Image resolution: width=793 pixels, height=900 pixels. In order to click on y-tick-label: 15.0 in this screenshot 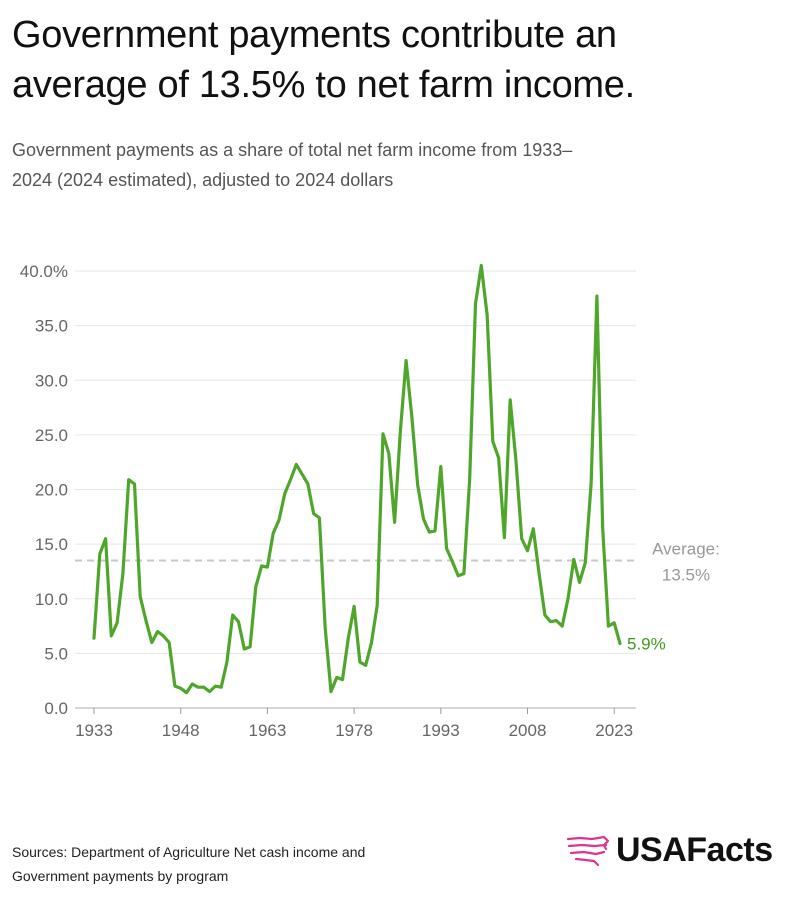, I will do `click(51, 544)`.